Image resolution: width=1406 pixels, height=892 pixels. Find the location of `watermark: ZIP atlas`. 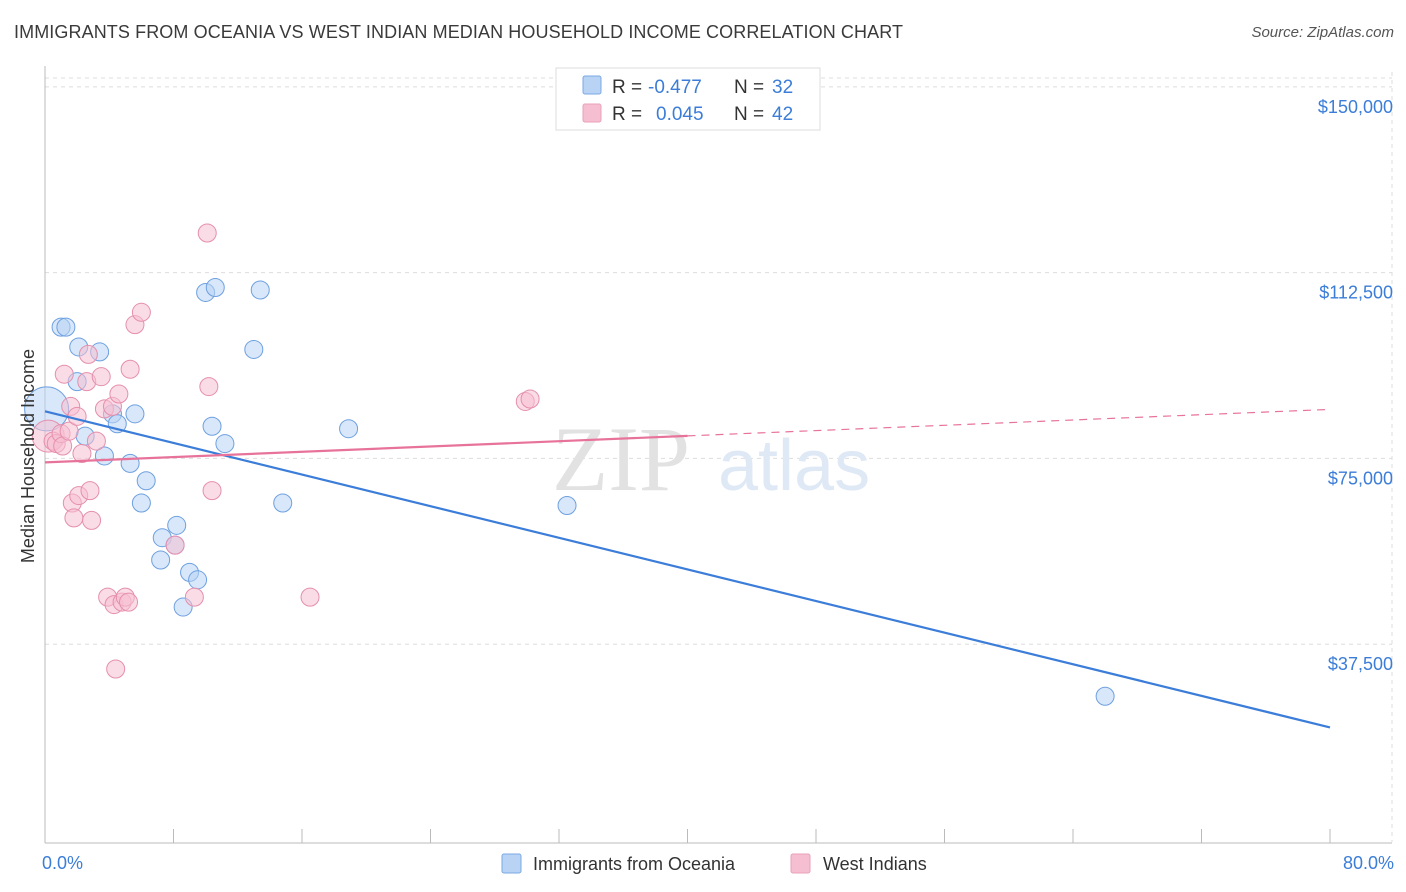

watermark: ZIP atlas is located at coordinates (711, 459).